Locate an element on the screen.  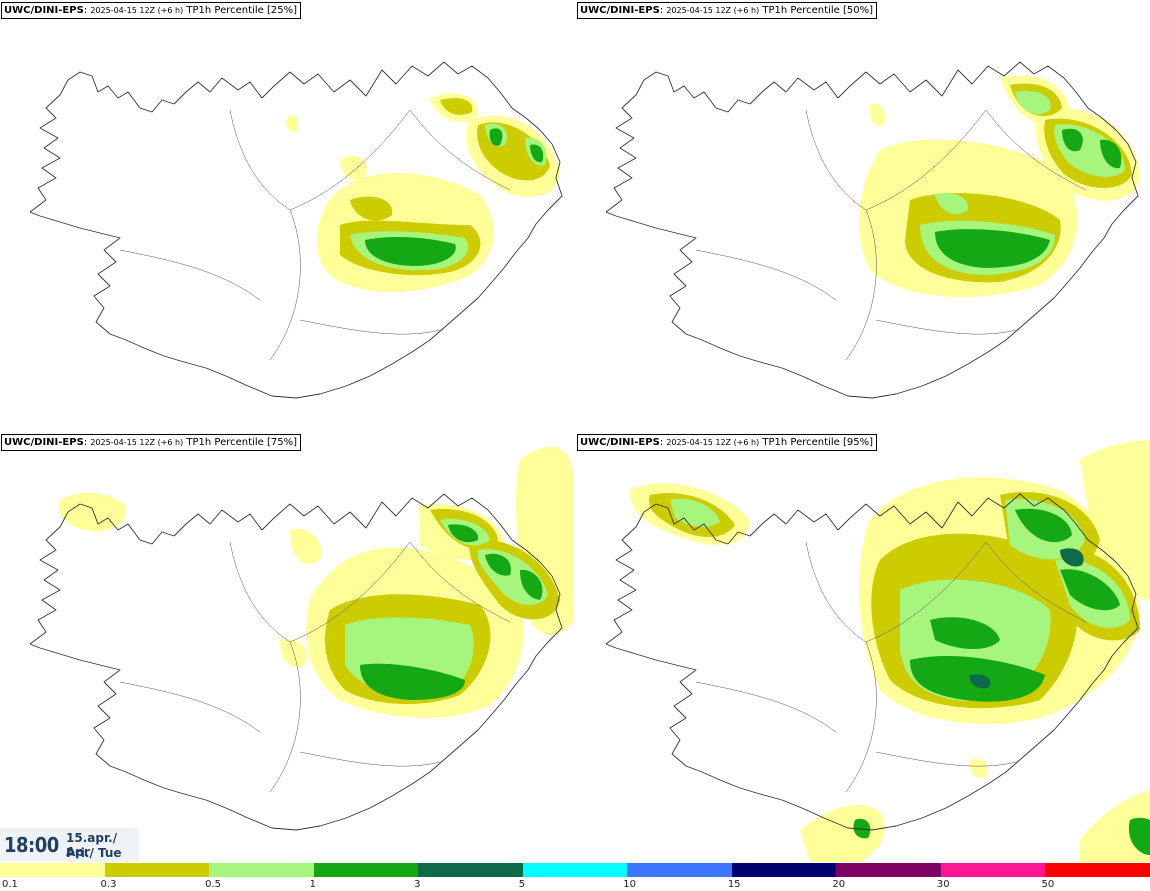
legend-label: 20 is located at coordinates (839, 884).